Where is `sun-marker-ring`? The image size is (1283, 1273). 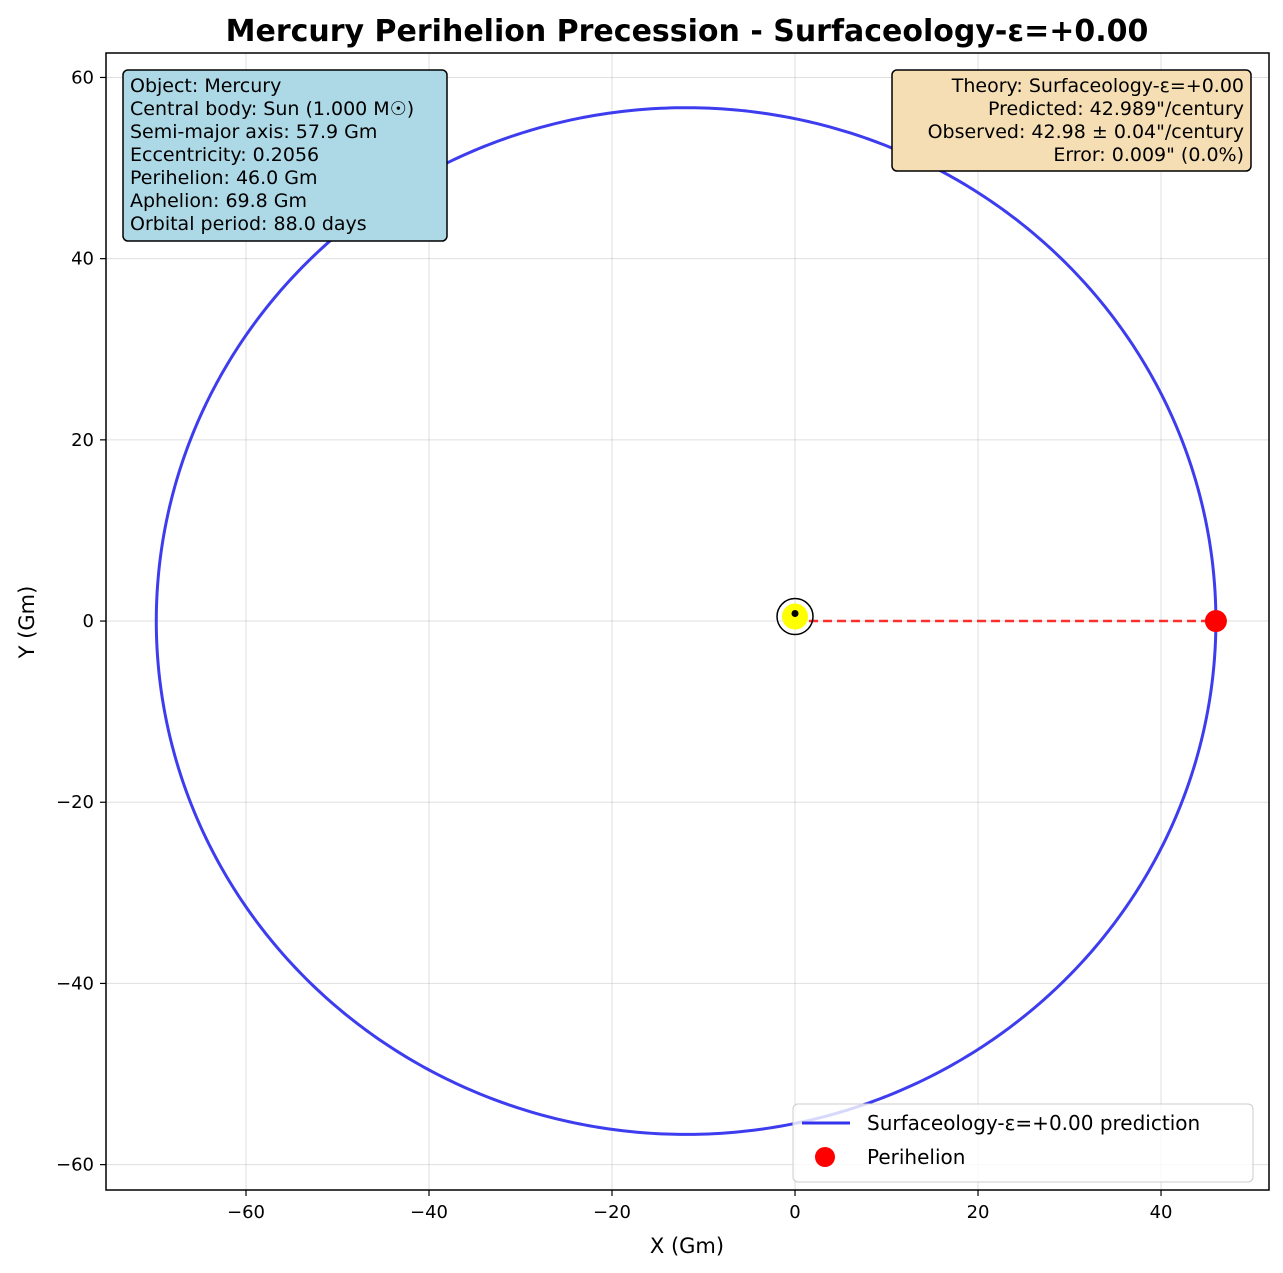
sun-marker-ring is located at coordinates (795, 616).